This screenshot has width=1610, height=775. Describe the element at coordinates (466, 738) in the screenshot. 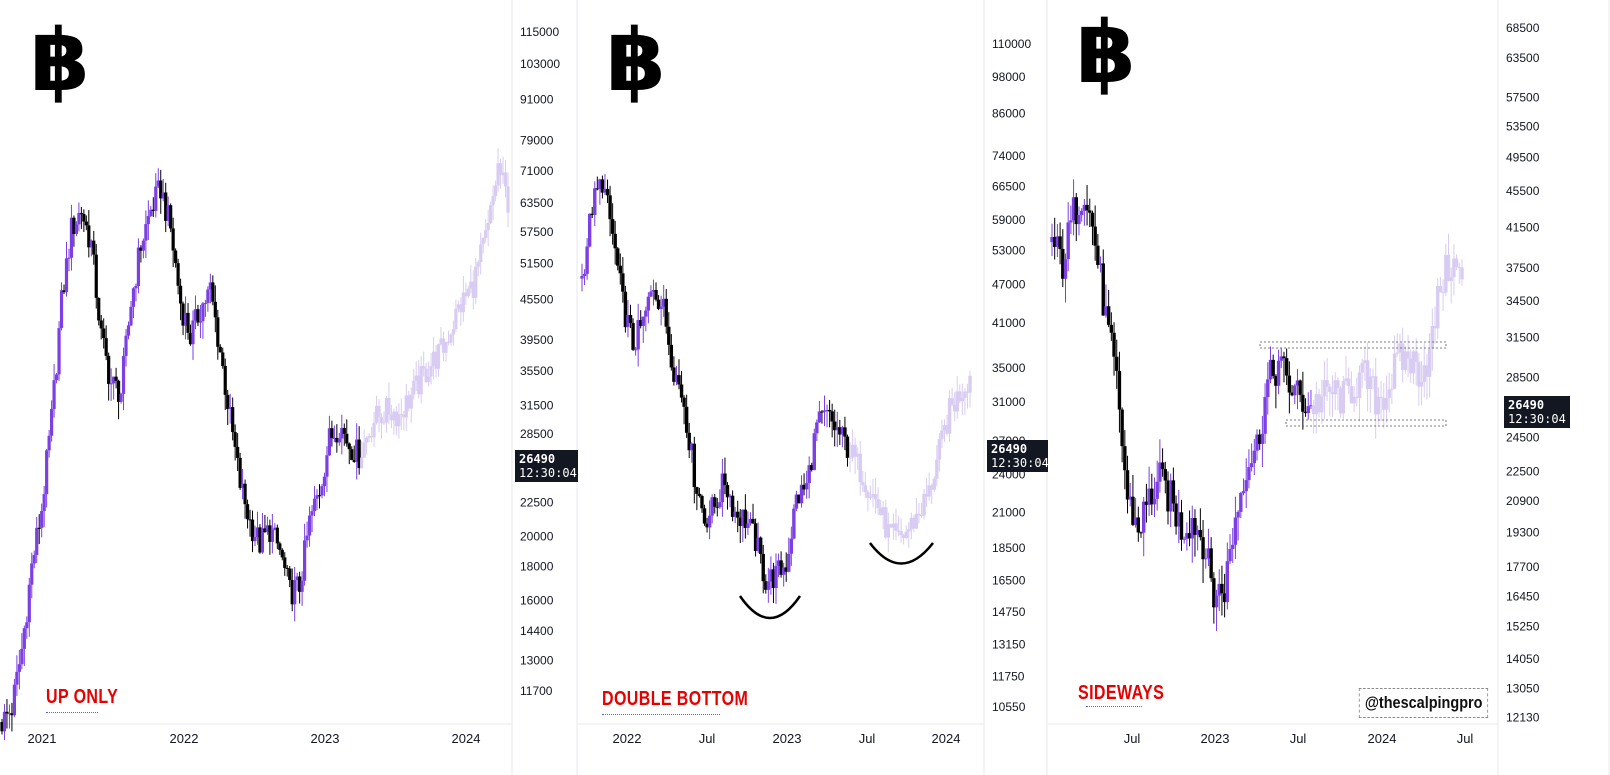

I see `x-tick-label: 2024` at that location.